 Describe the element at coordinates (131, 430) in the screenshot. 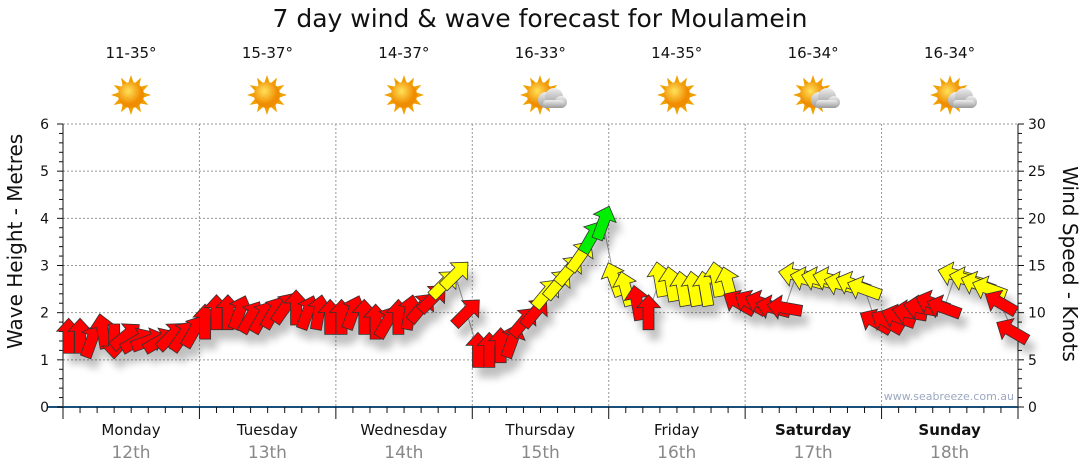

I see `weekday-label: Monday` at that location.